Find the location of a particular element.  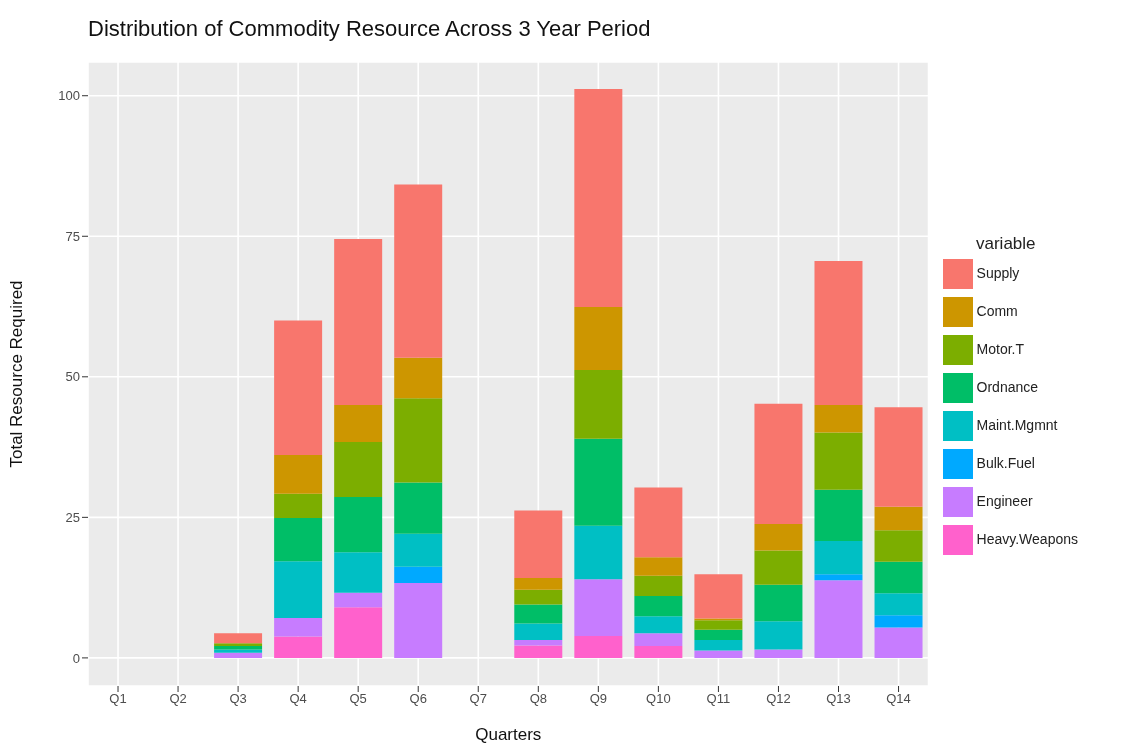

legend-label: Comm is located at coordinates (997, 311).